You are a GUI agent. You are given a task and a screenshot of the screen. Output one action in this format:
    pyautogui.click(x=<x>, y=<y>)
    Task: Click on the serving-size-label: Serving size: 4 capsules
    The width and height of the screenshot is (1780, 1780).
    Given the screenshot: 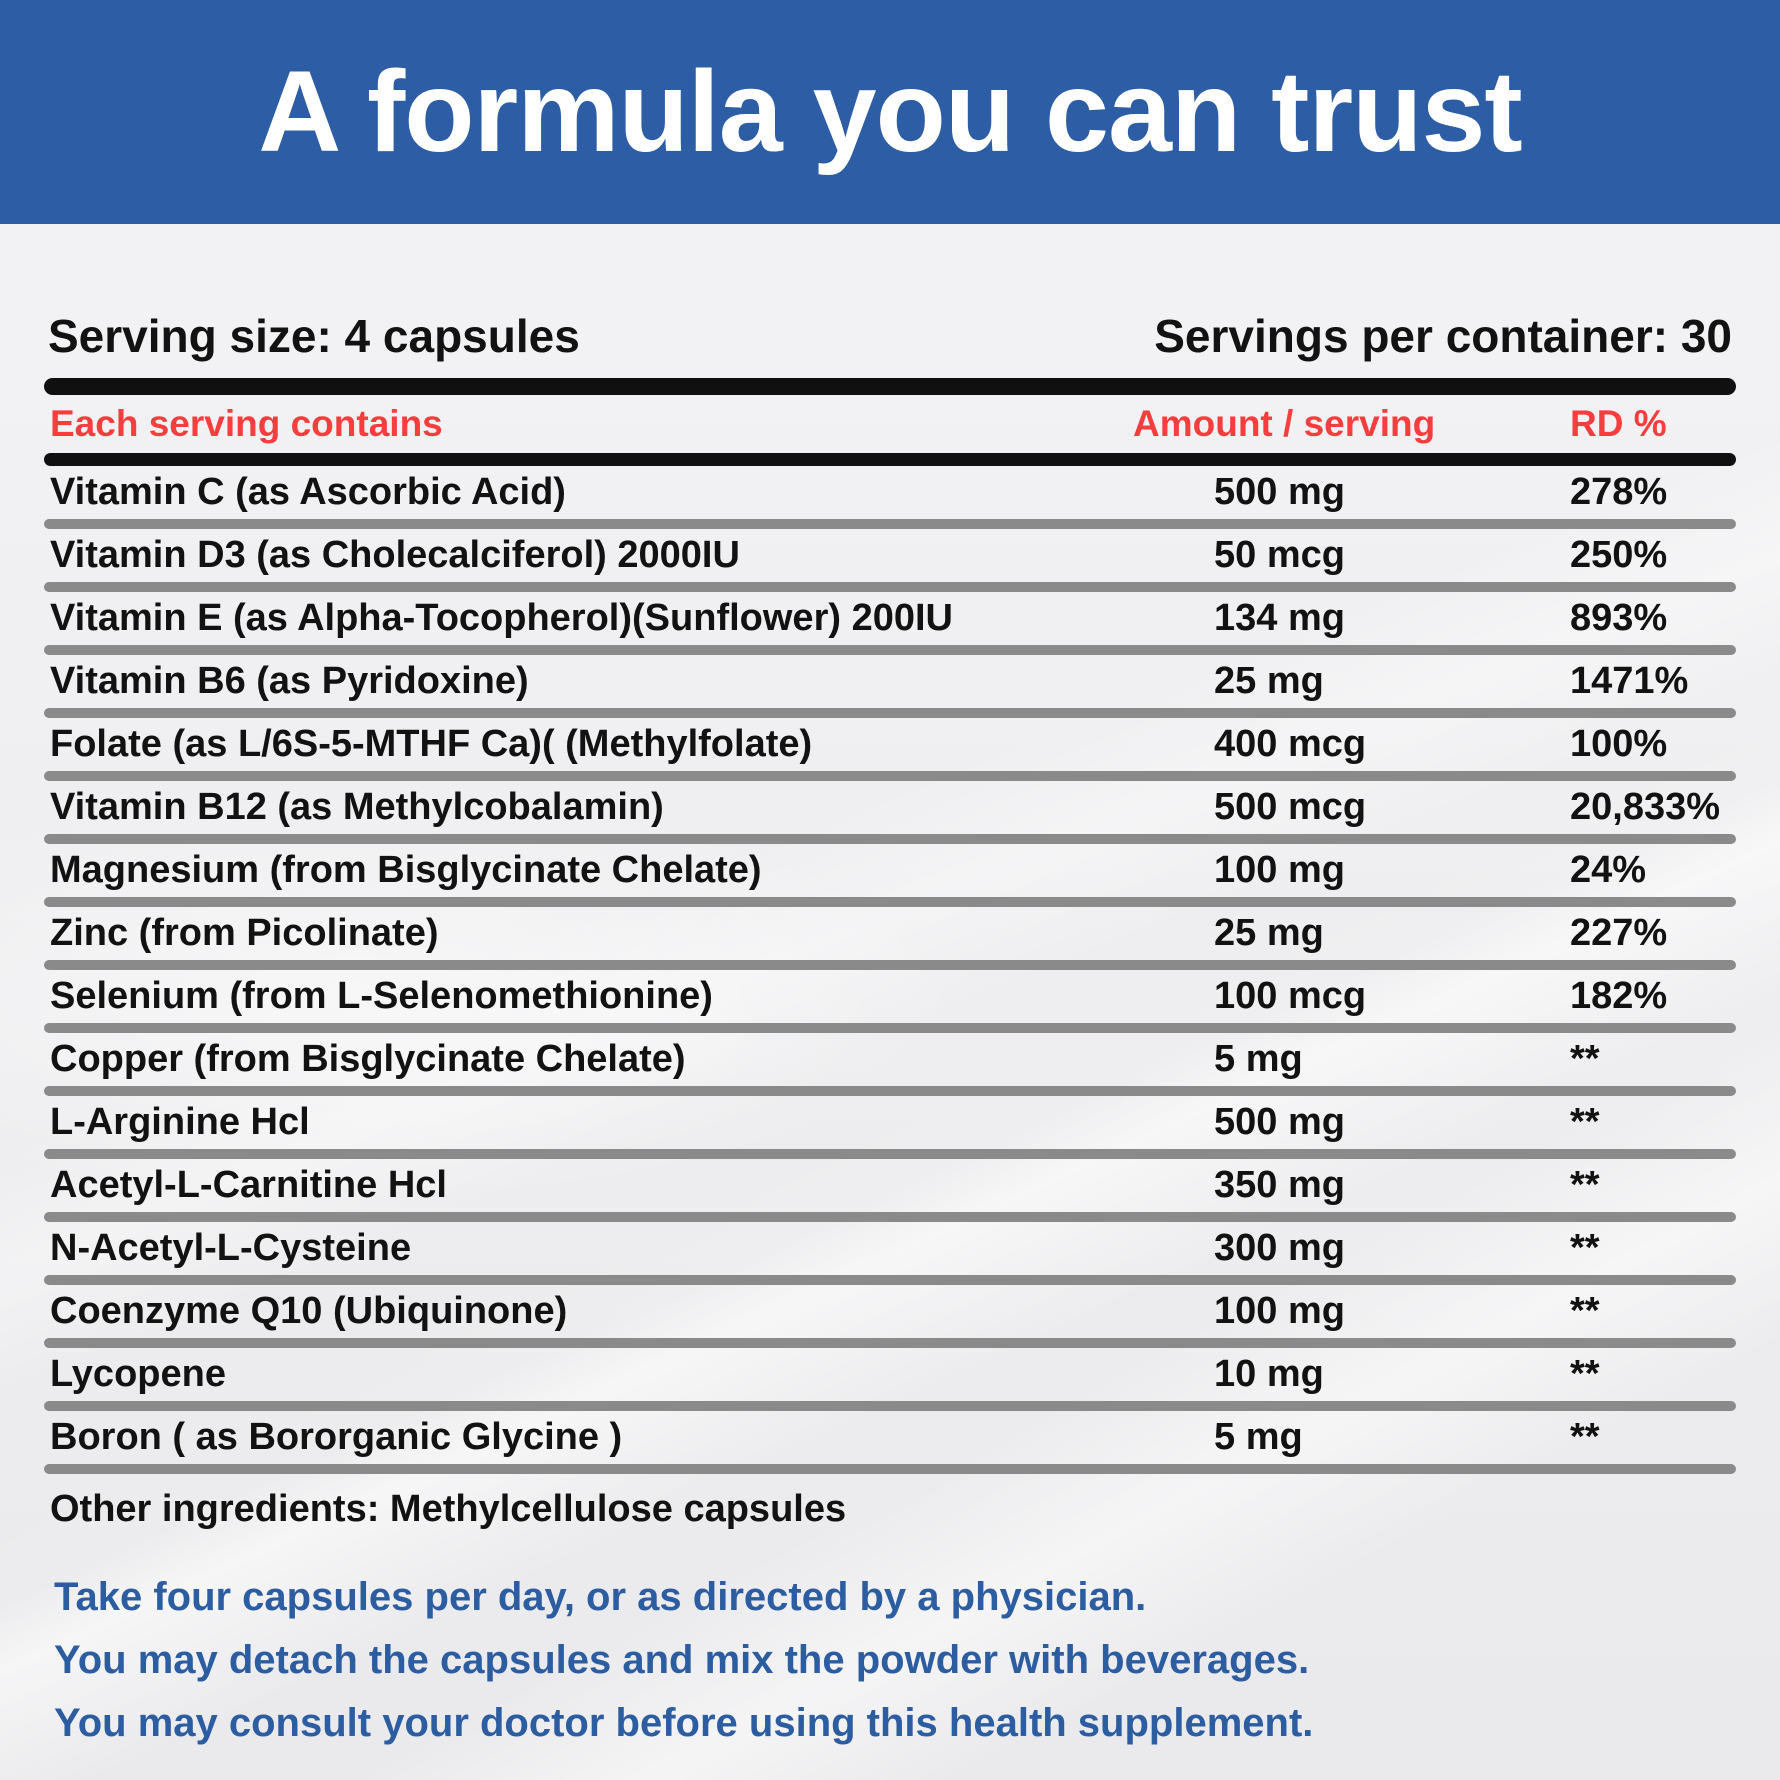 What is the action you would take?
    pyautogui.click(x=314, y=336)
    